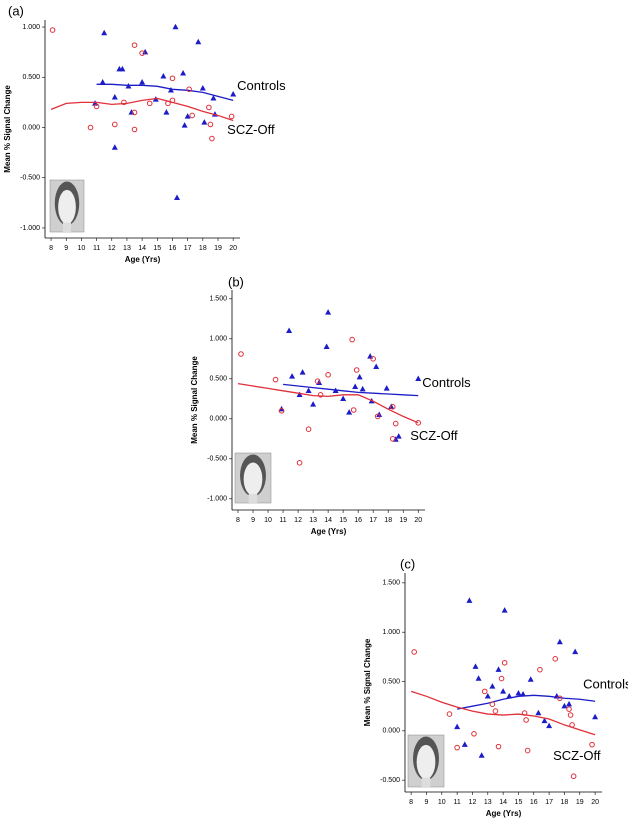  What do you see at coordinates (194, 400) in the screenshot?
I see `y-axis-label: Mean % Signal Change` at bounding box center [194, 400].